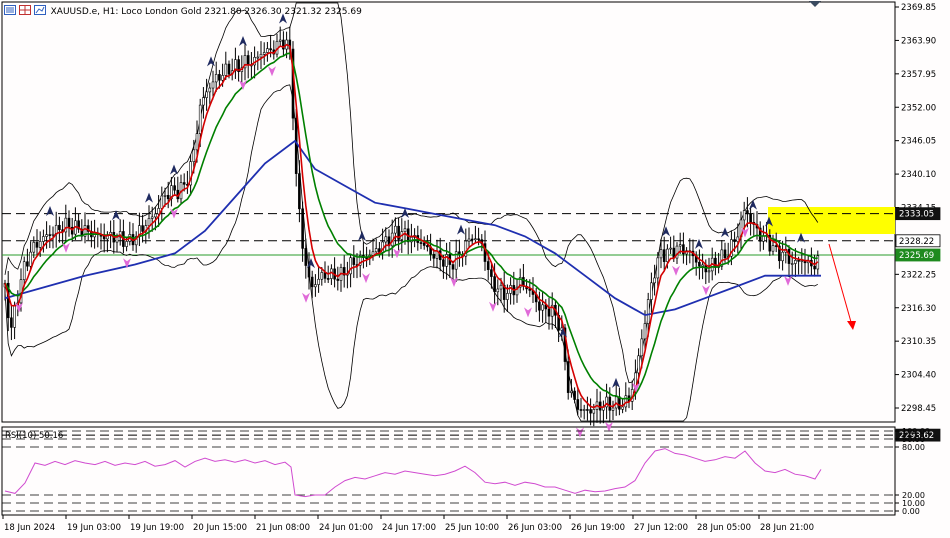 The image size is (950, 538). I want to click on rsi-tick-label: 90.00, so click(913, 439).